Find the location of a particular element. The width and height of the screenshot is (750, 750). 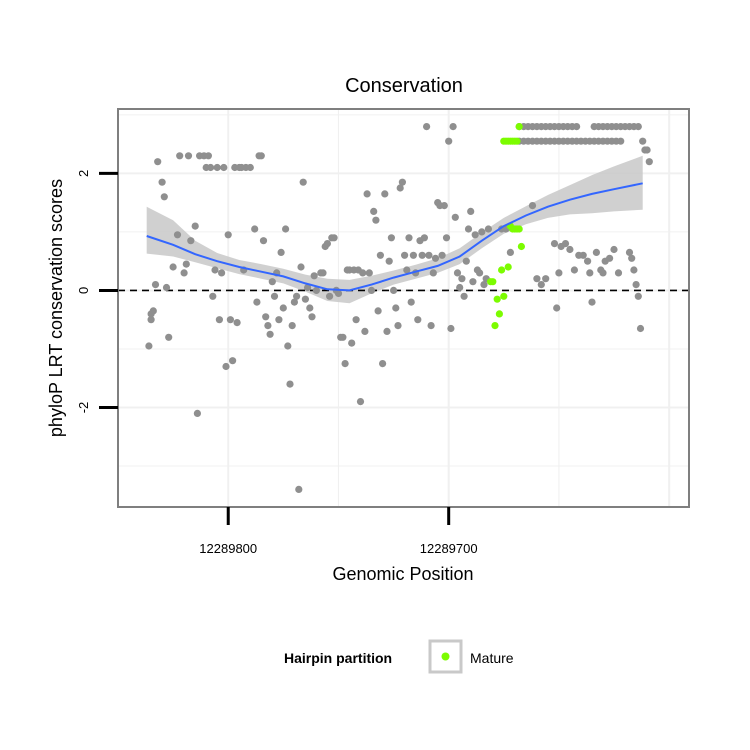

legend-title: Hairpin partition is located at coordinates (338, 658).